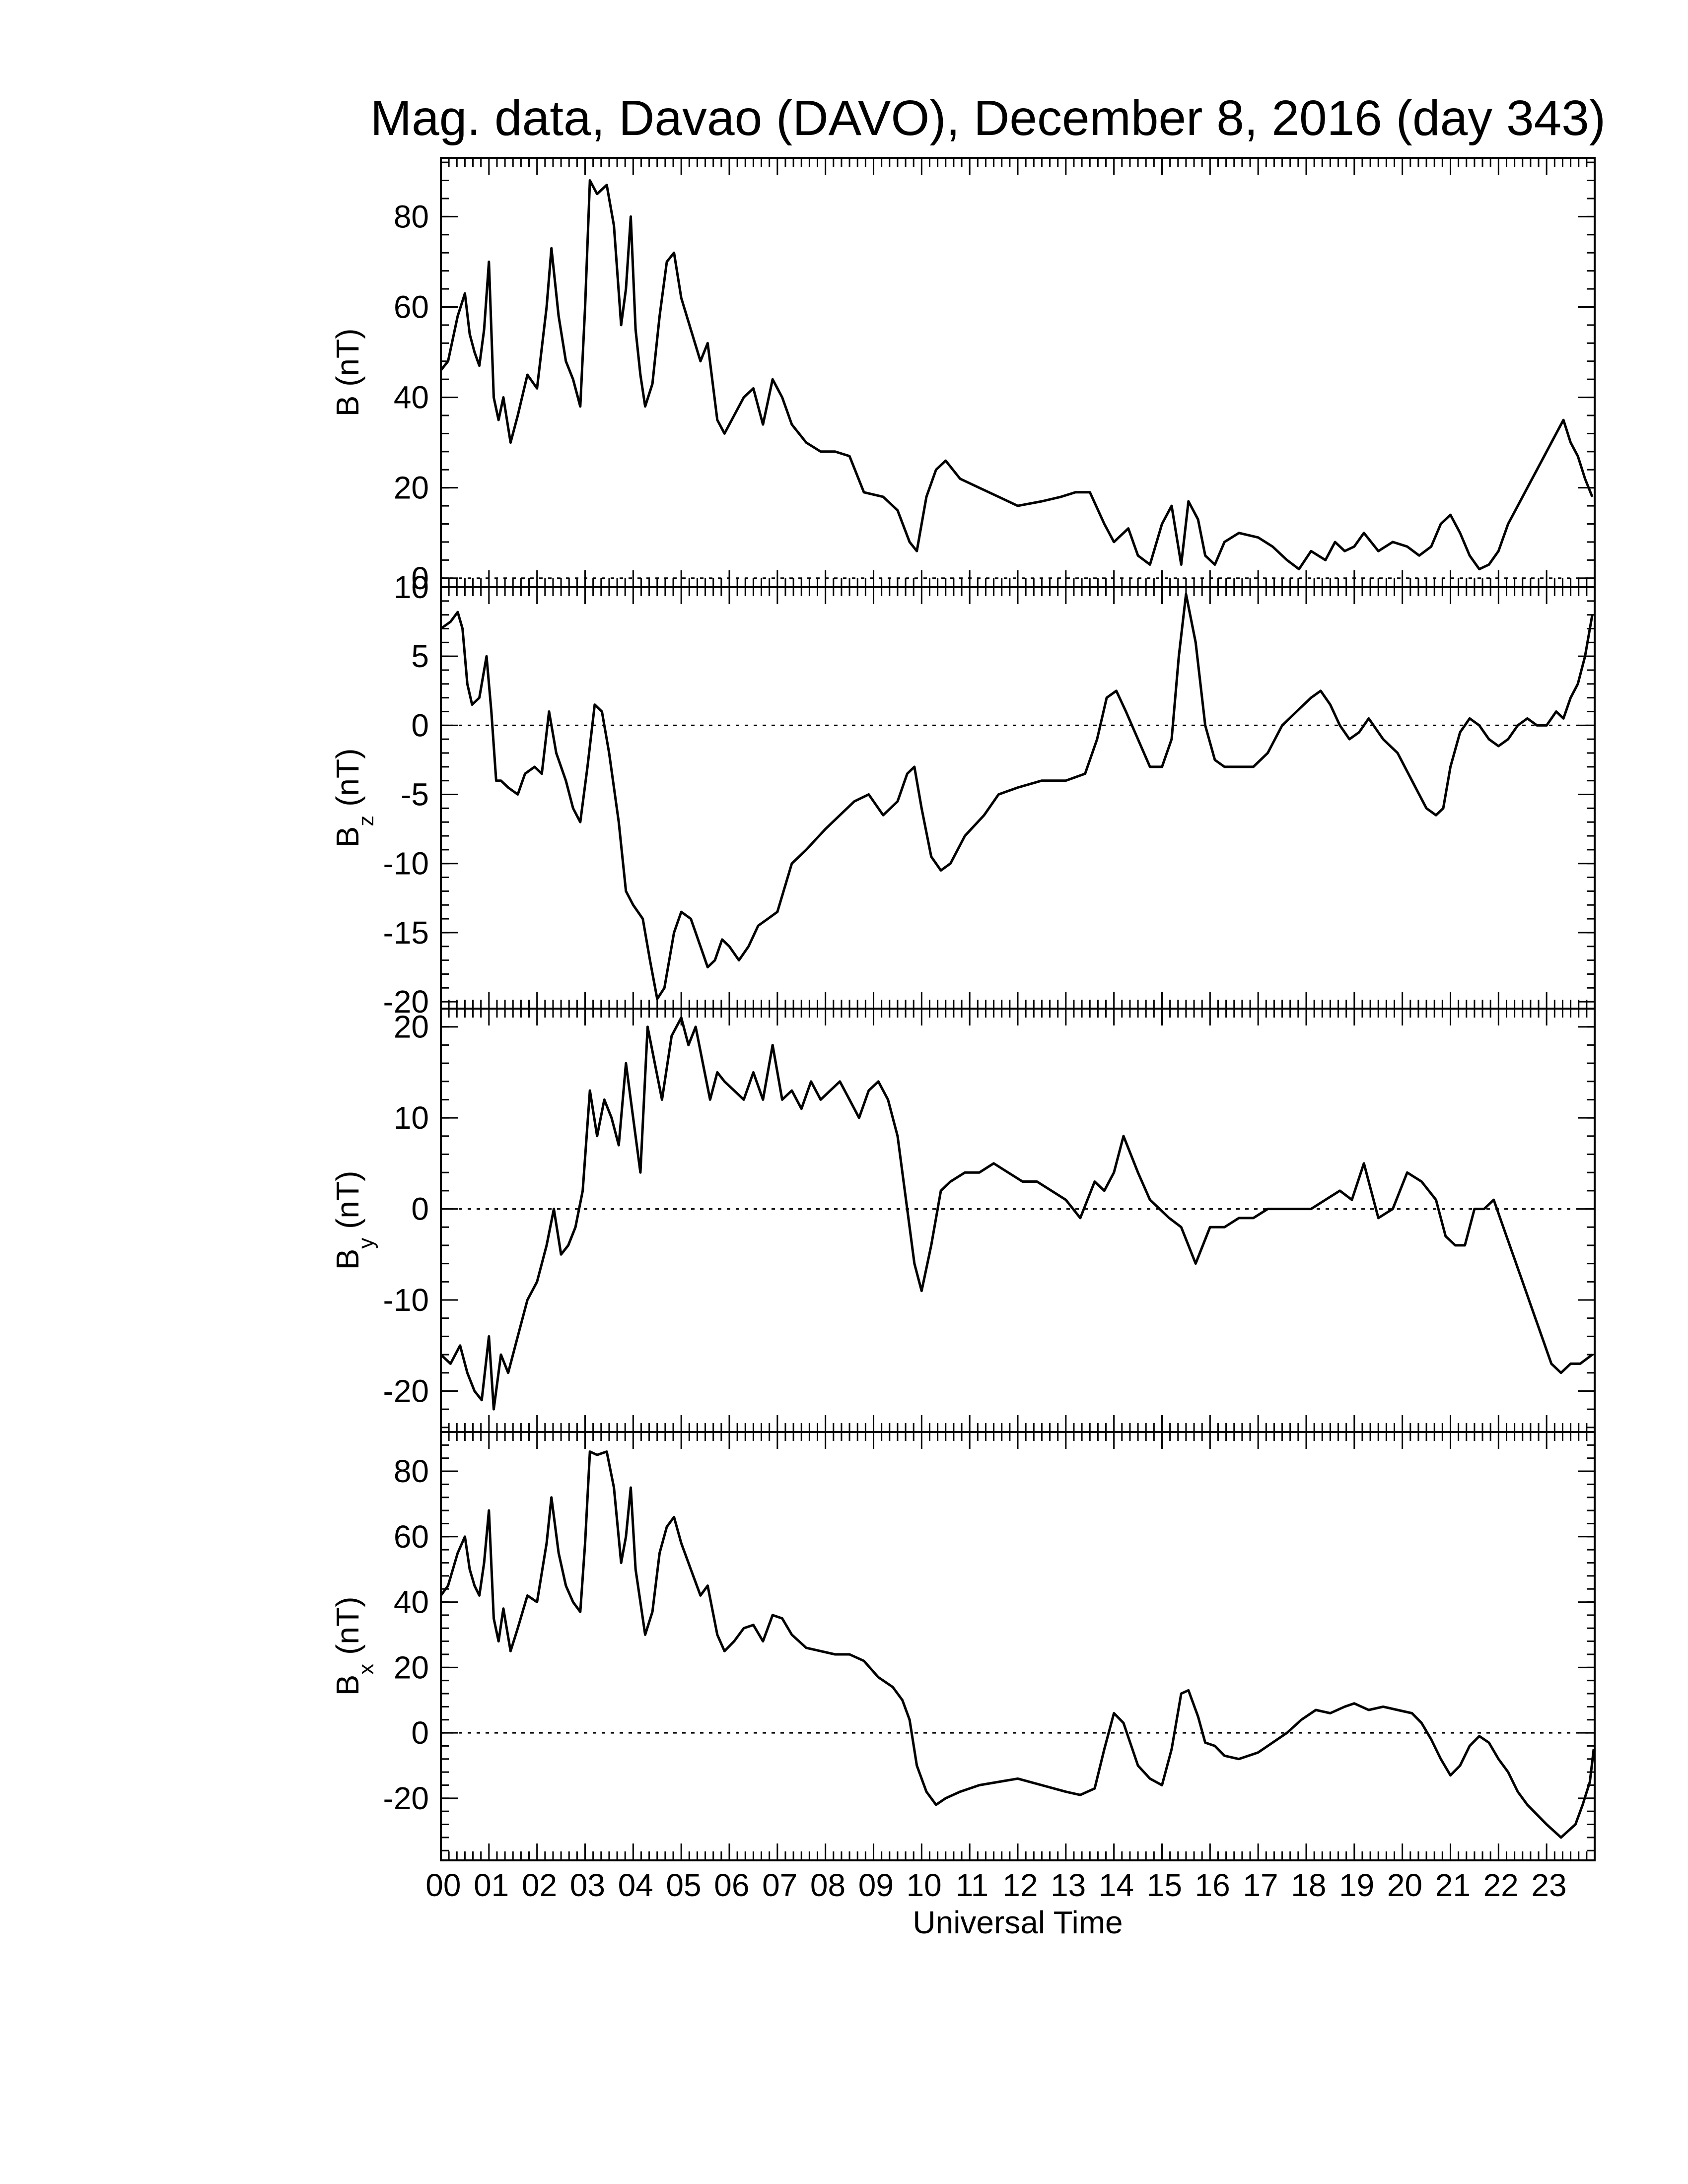  I want to click on y-axis-label-subscript: y, so click(366, 1243).